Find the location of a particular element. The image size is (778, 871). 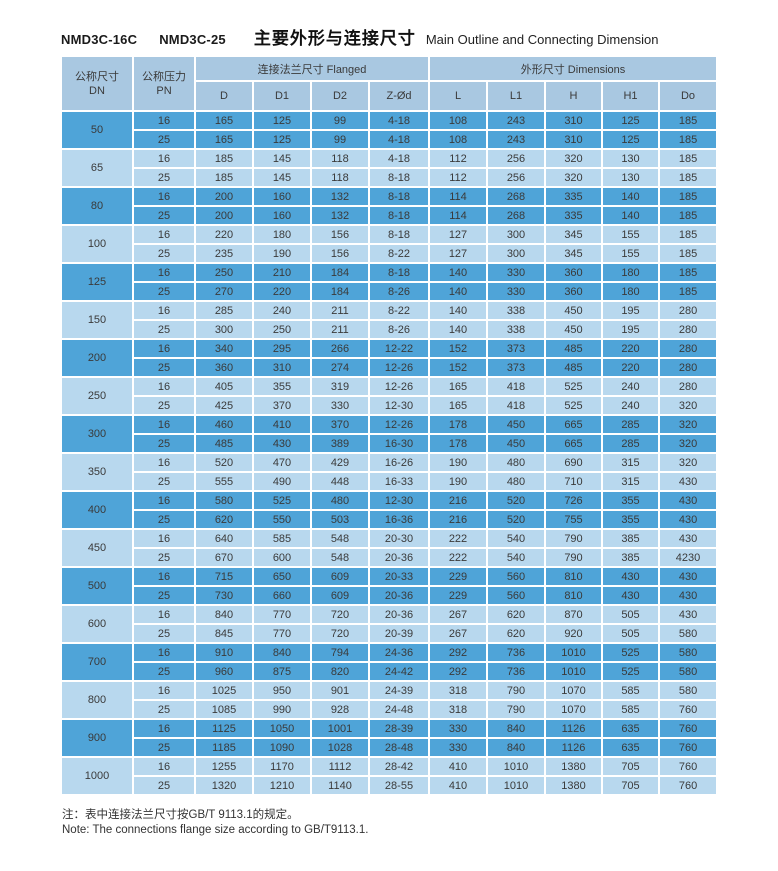

value-cell: 470 is located at coordinates (282, 462).